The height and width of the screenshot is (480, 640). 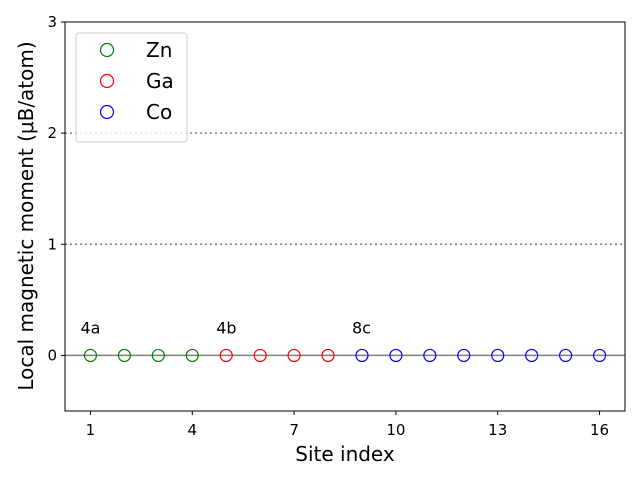 What do you see at coordinates (160, 81) in the screenshot?
I see `legend-label: Ga` at bounding box center [160, 81].